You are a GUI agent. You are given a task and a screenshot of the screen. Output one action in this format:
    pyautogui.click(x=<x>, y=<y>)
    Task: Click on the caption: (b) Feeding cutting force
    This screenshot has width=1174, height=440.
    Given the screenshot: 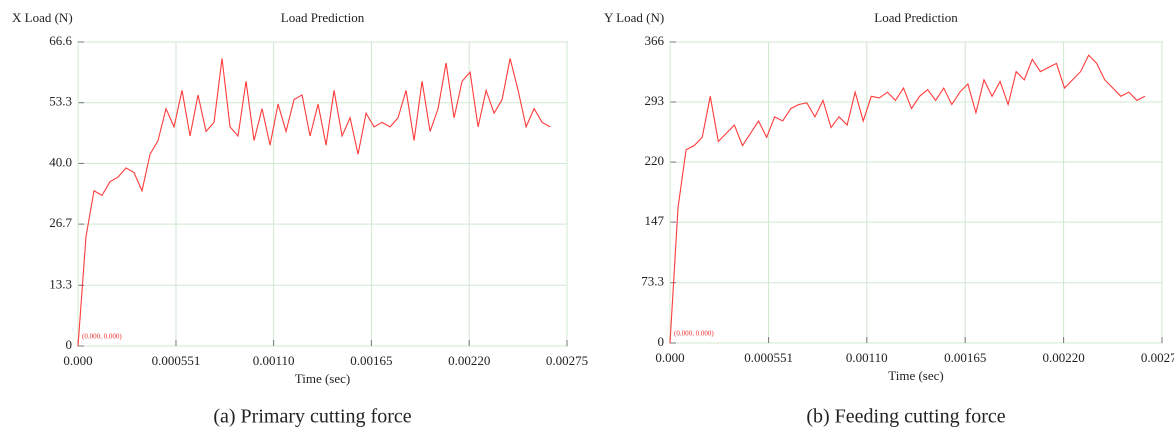 What is the action you would take?
    pyautogui.click(x=905, y=417)
    